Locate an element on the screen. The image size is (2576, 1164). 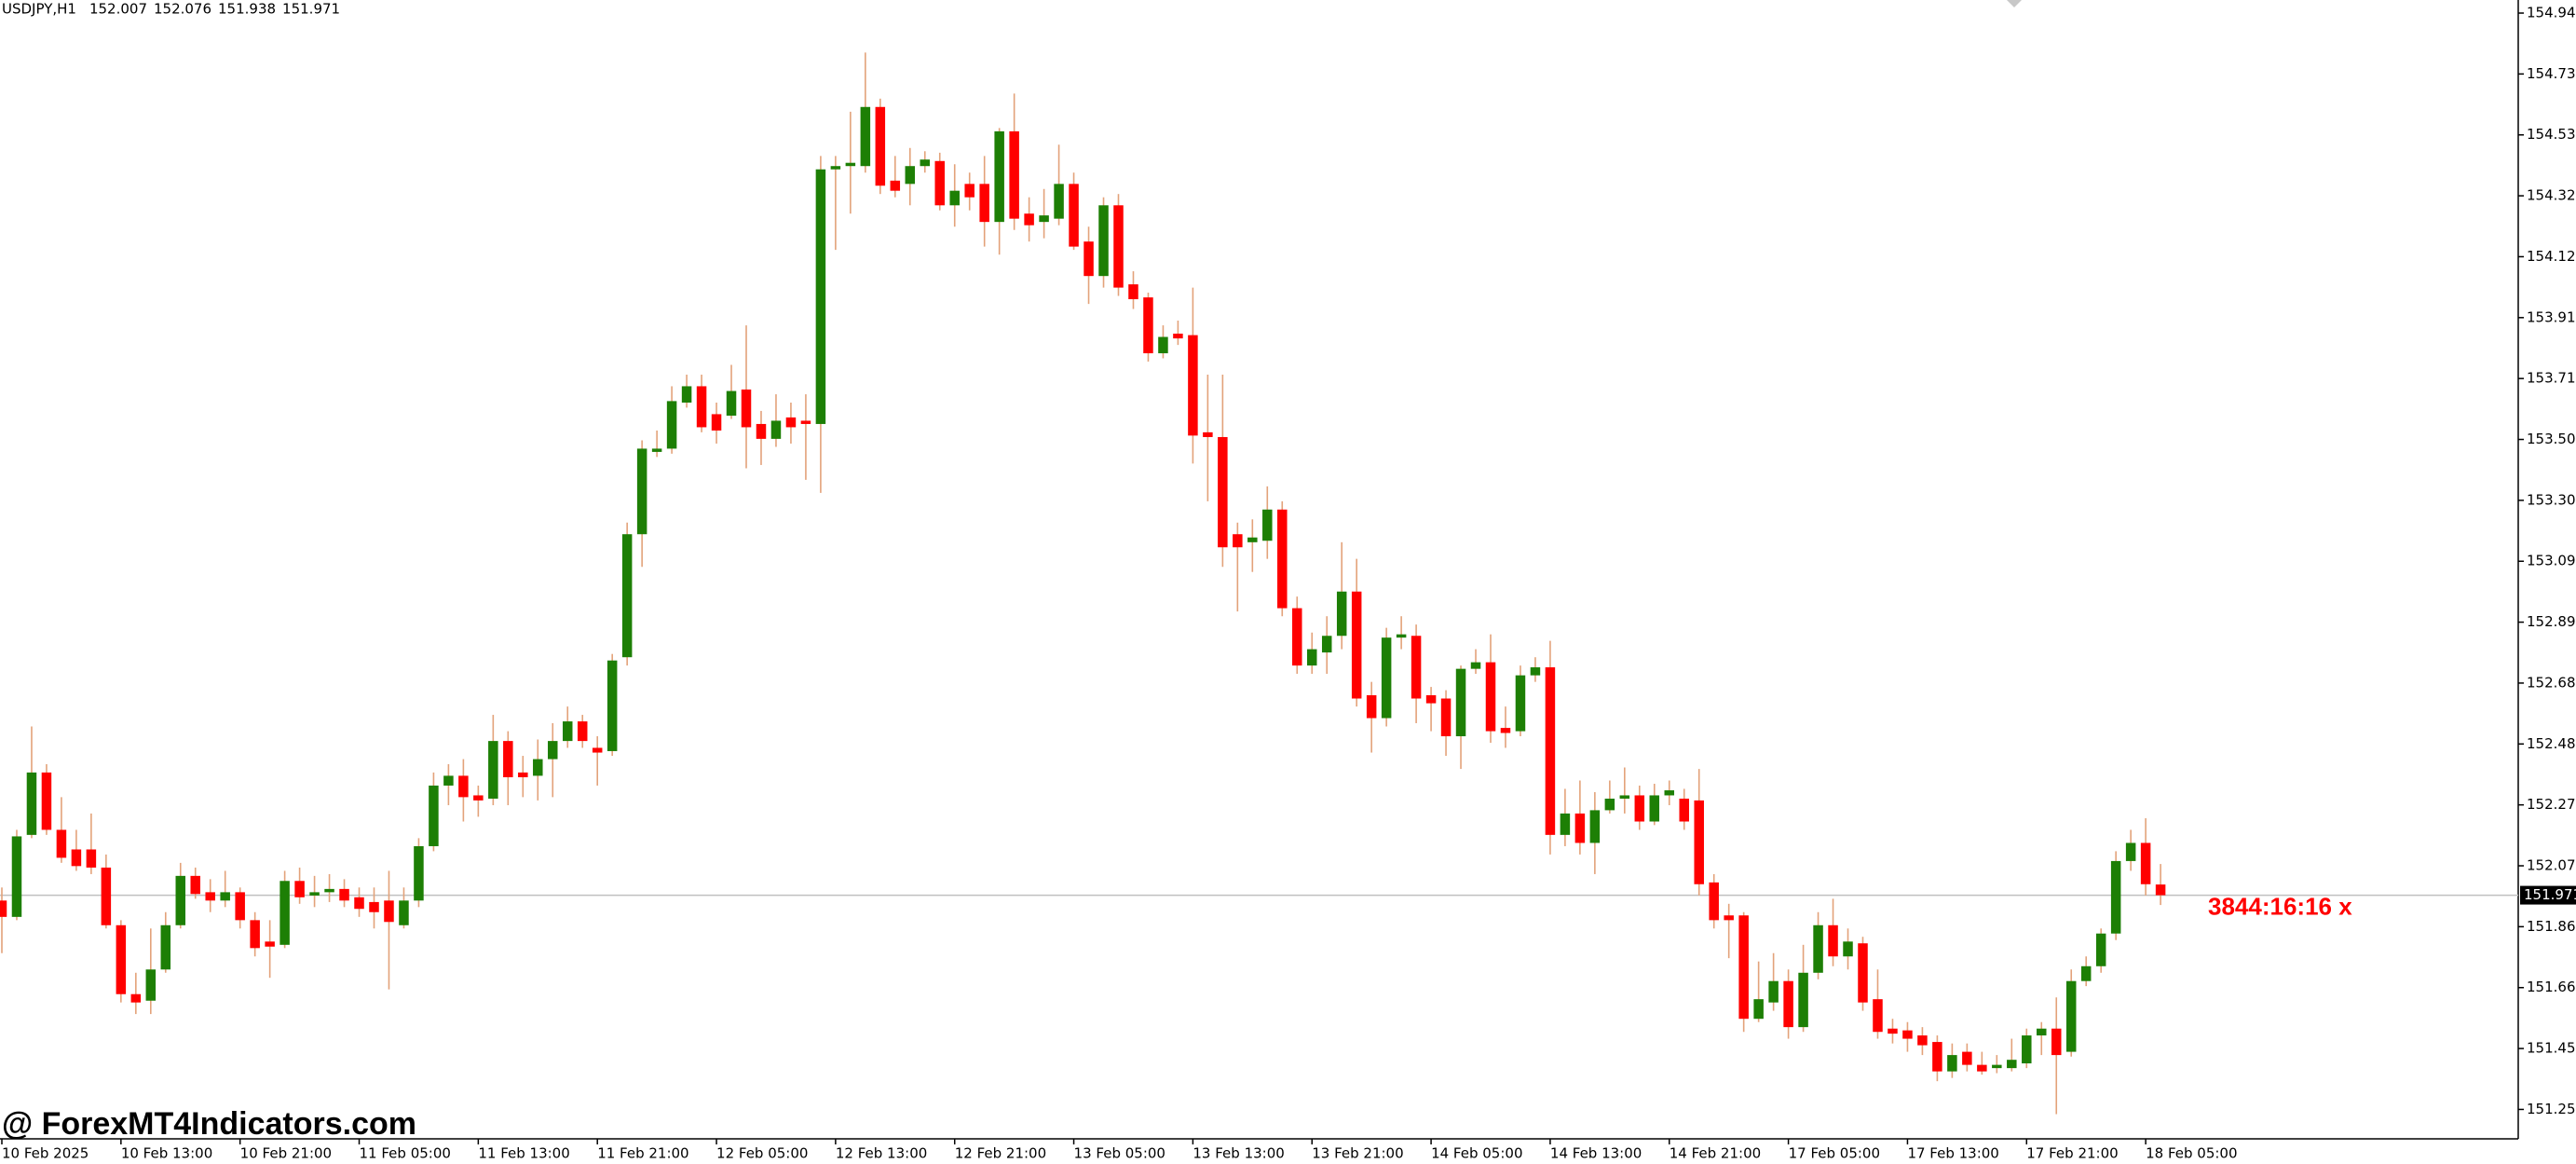
y-tick-label: 152.480 is located at coordinates (2551, 743).